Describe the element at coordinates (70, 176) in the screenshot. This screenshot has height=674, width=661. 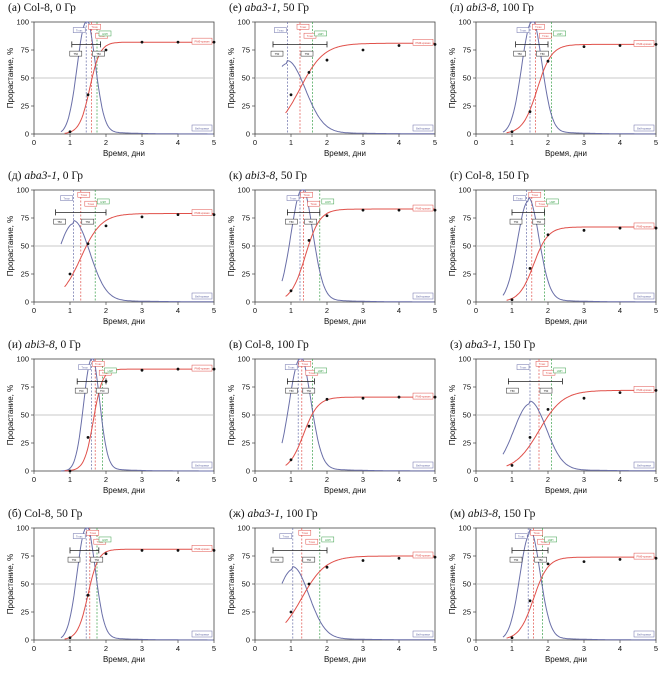
I see `panel-title-dose: , 0 Гр` at that location.